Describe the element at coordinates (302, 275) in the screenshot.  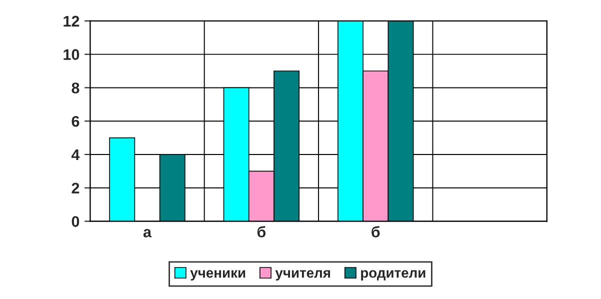
I see `legend-label: учителя` at that location.